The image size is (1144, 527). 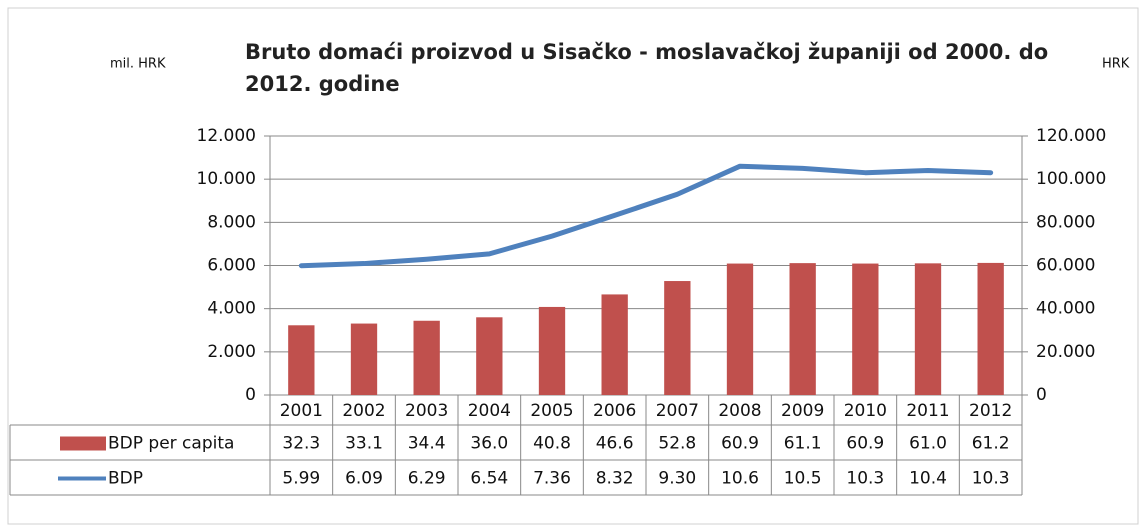 What do you see at coordinates (226, 179) in the screenshot?
I see `y-tick-label: 10.000` at bounding box center [226, 179].